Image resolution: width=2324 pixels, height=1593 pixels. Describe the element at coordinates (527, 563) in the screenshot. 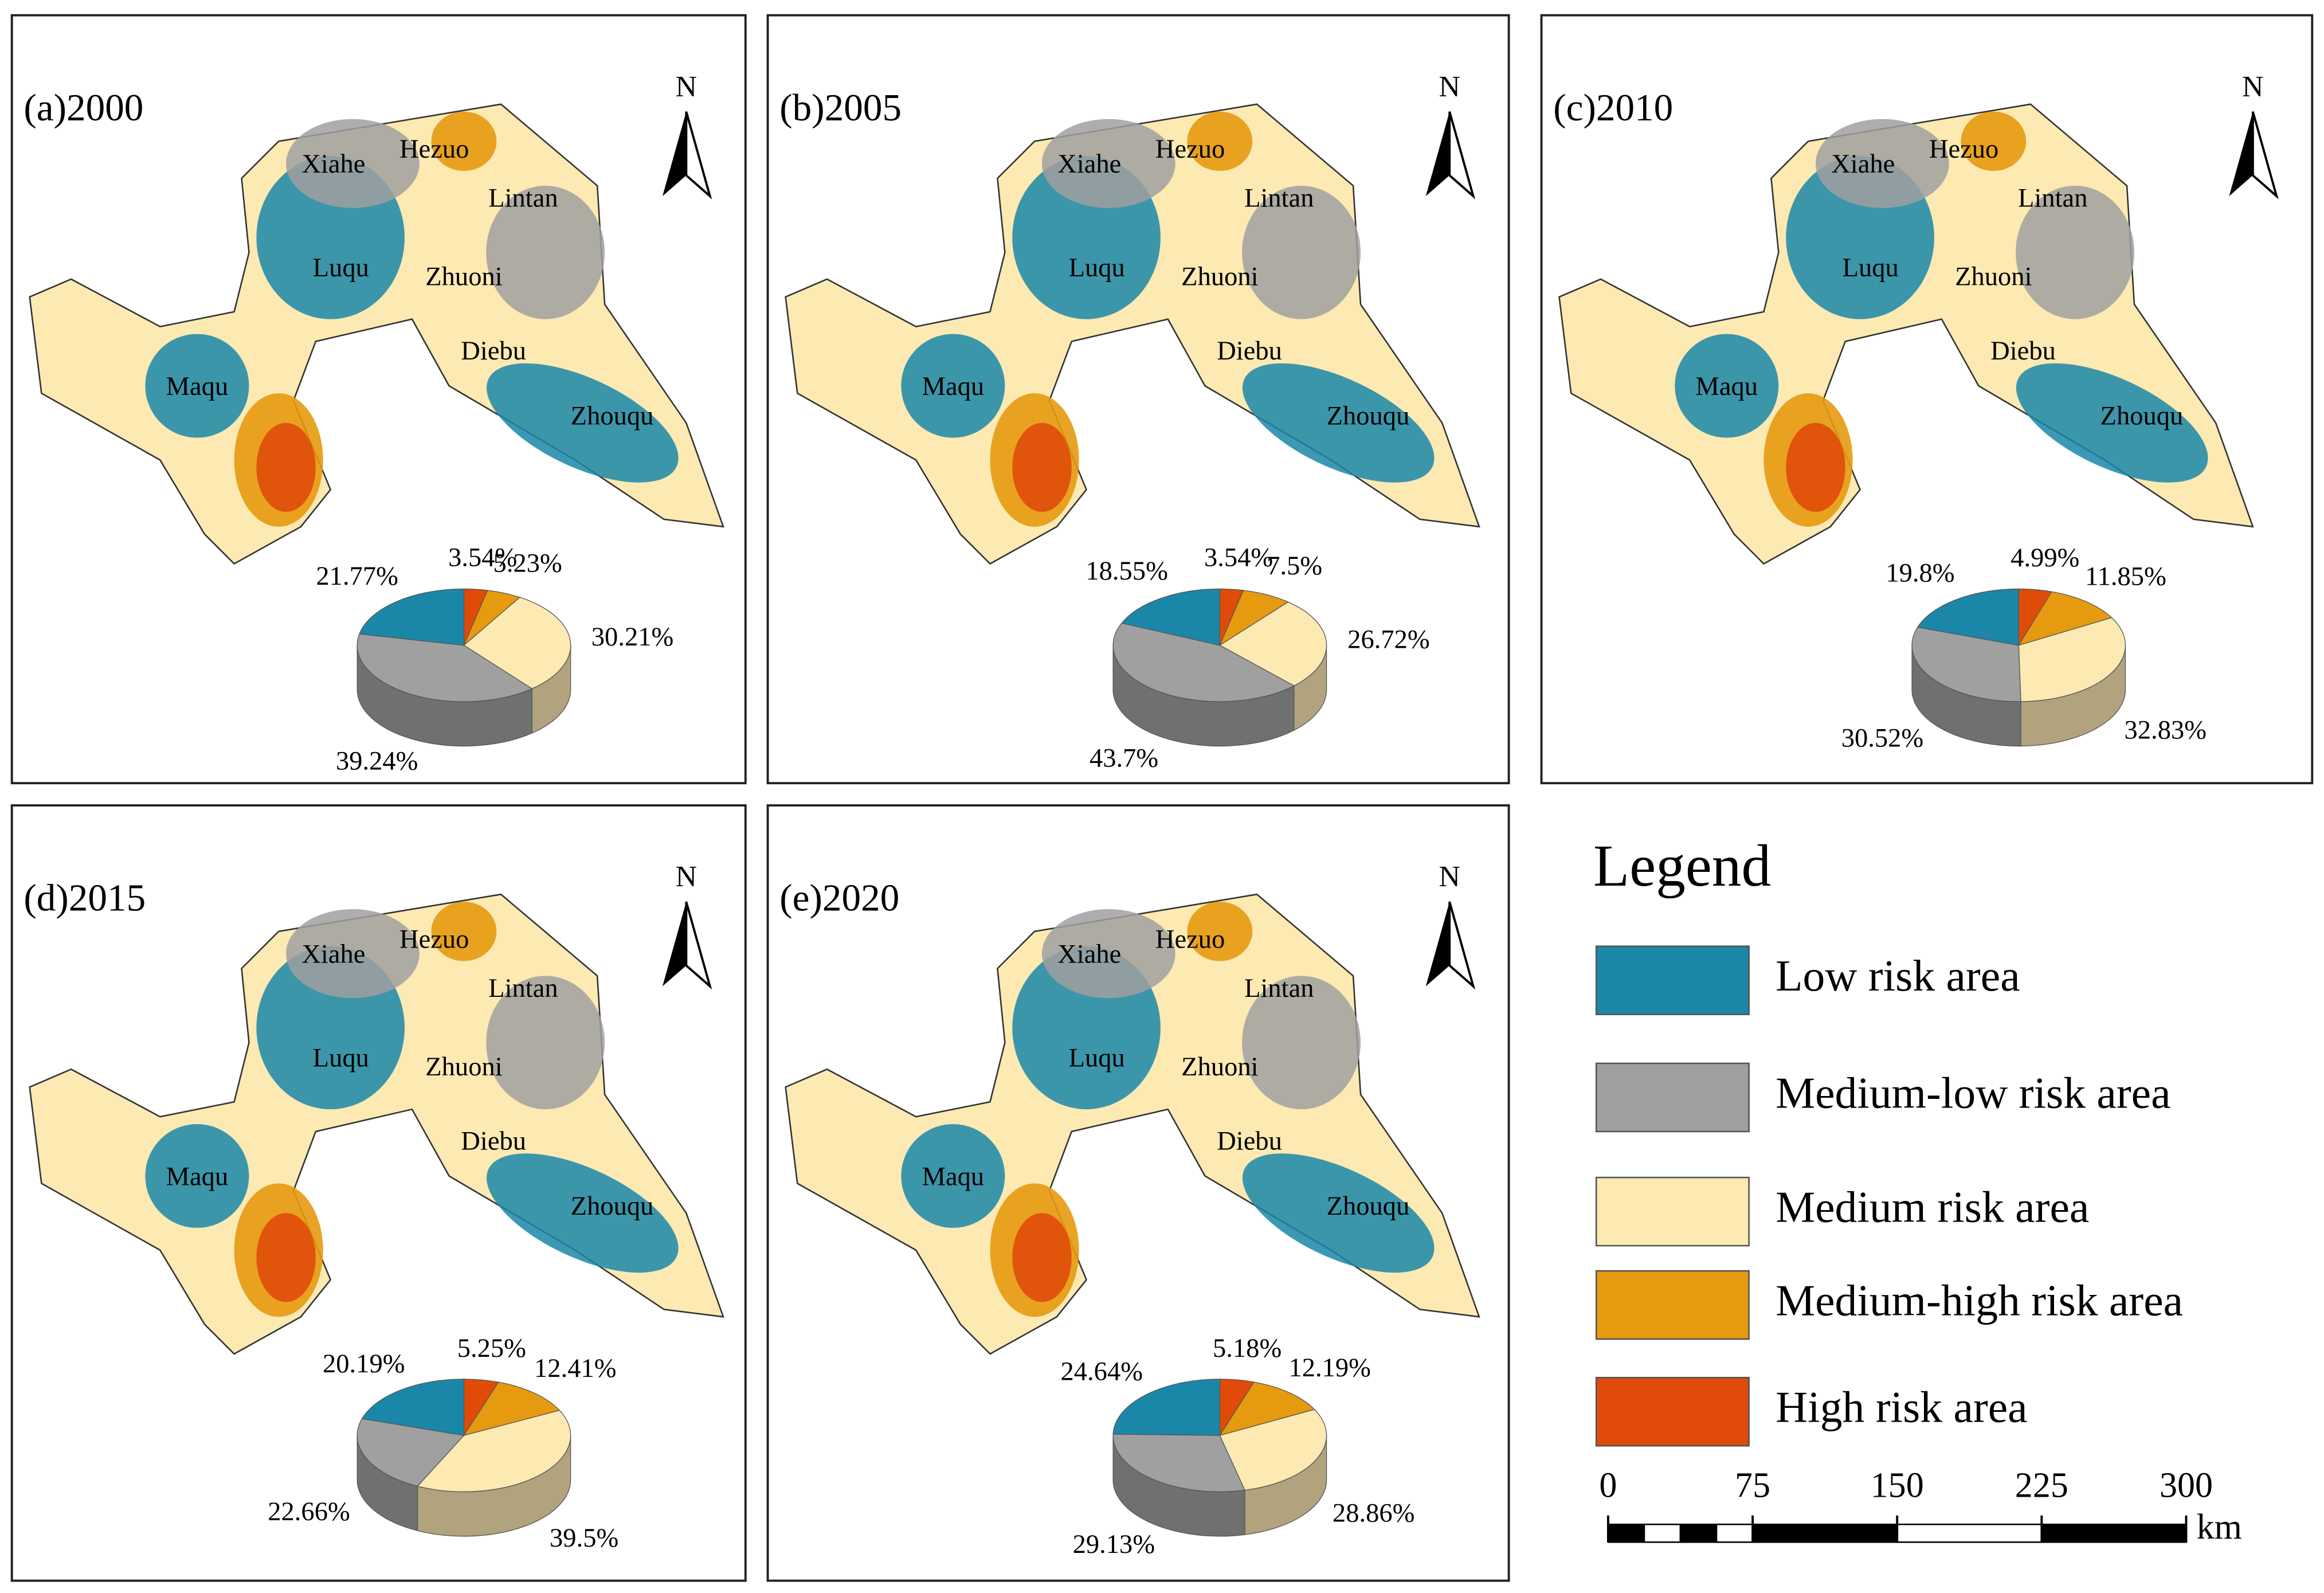

I see `pie-label: 5.23%` at that location.